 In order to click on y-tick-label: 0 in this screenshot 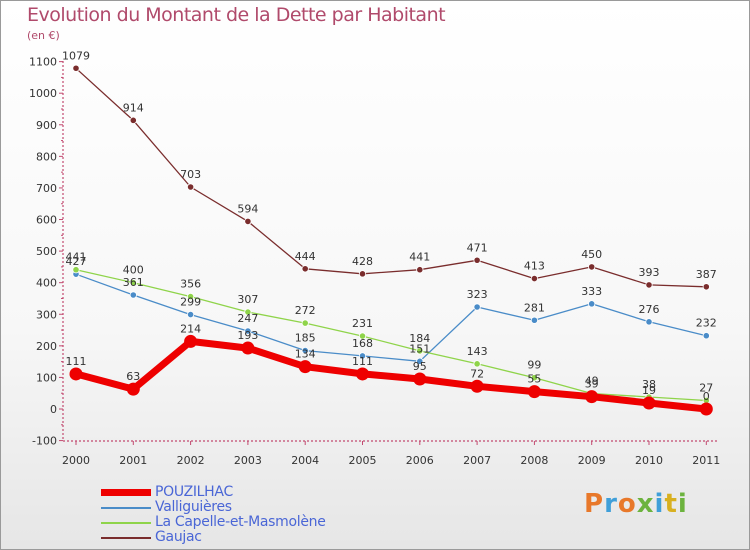, I will do `click(53, 409)`.